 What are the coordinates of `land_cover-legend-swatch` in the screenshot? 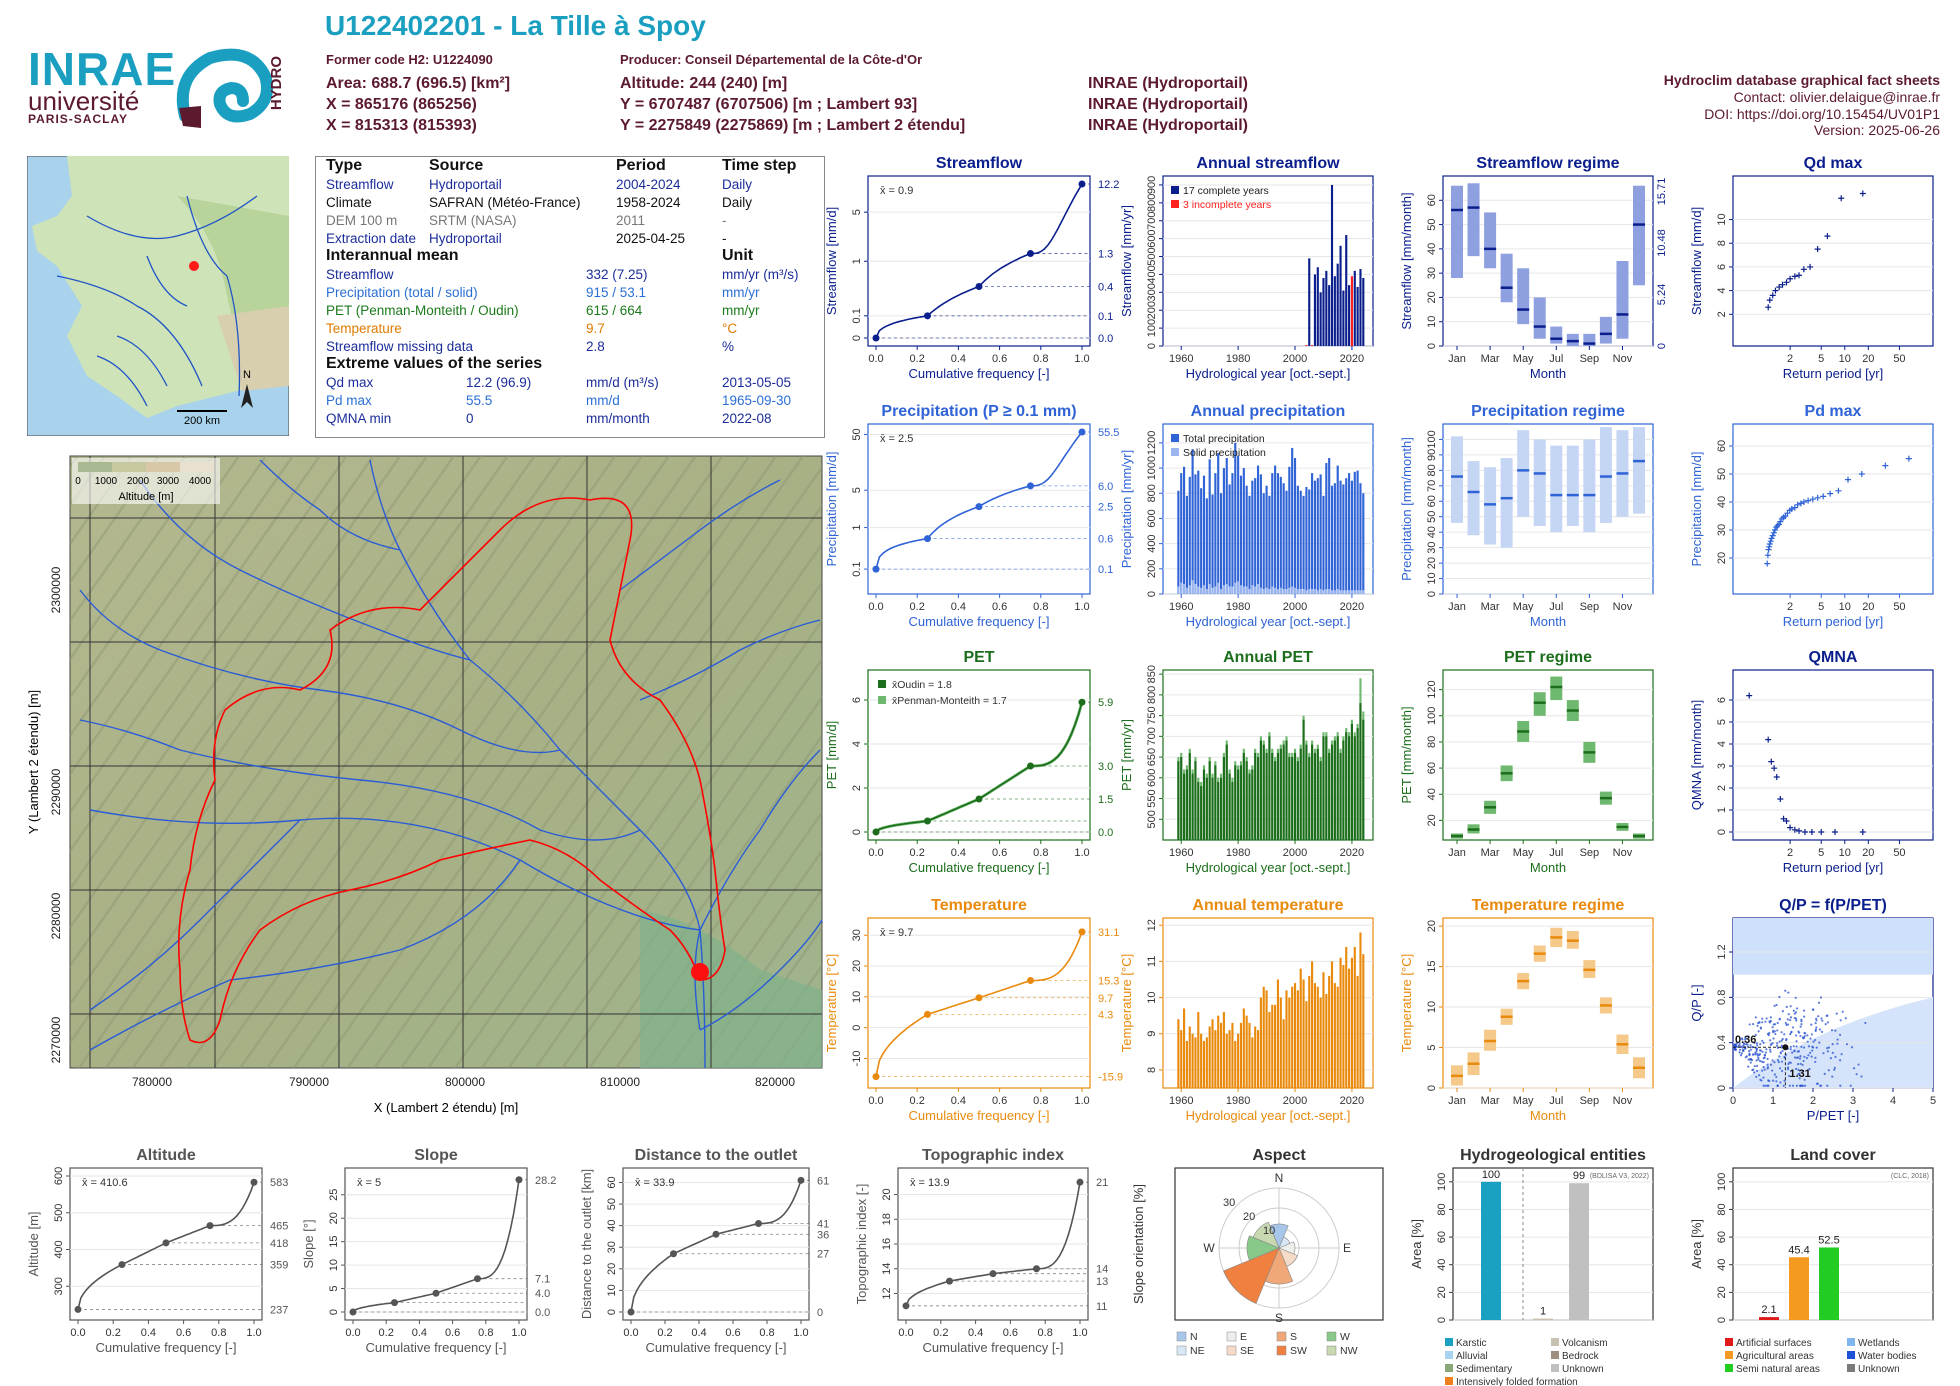 It's located at (1851, 1355).